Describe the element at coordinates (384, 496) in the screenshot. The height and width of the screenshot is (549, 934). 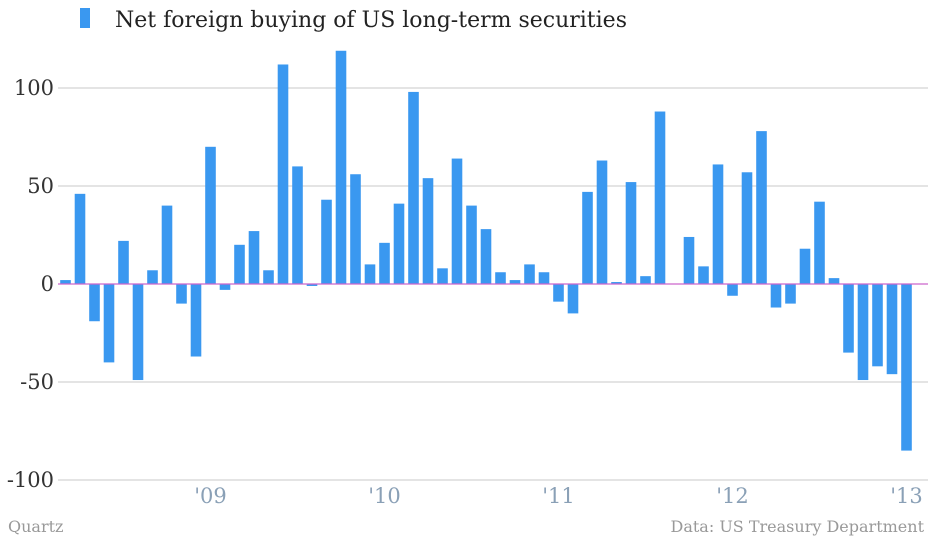
I see `x-tick-label: '10` at that location.